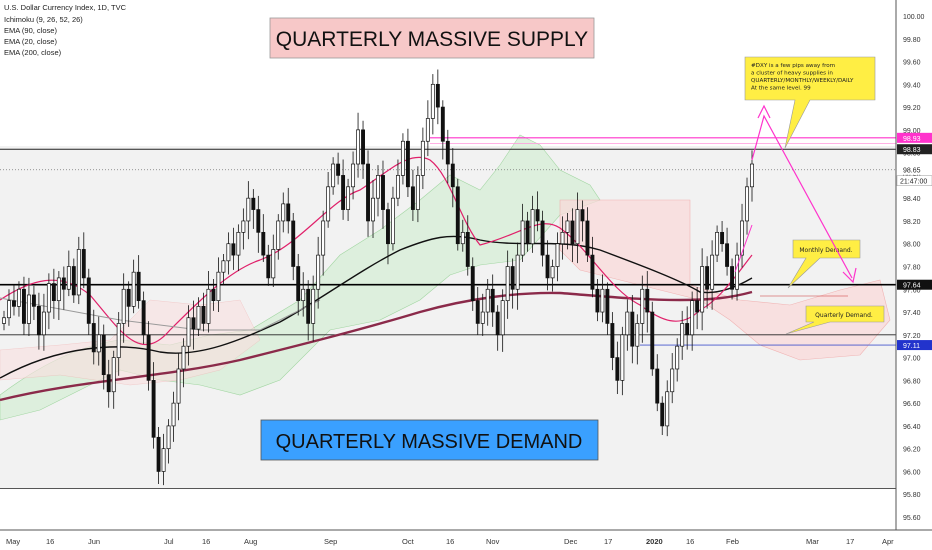 Image resolution: width=932 pixels, height=550 pixels. Describe the element at coordinates (732, 541) in the screenshot. I see `x-tick-label: Feb` at that location.